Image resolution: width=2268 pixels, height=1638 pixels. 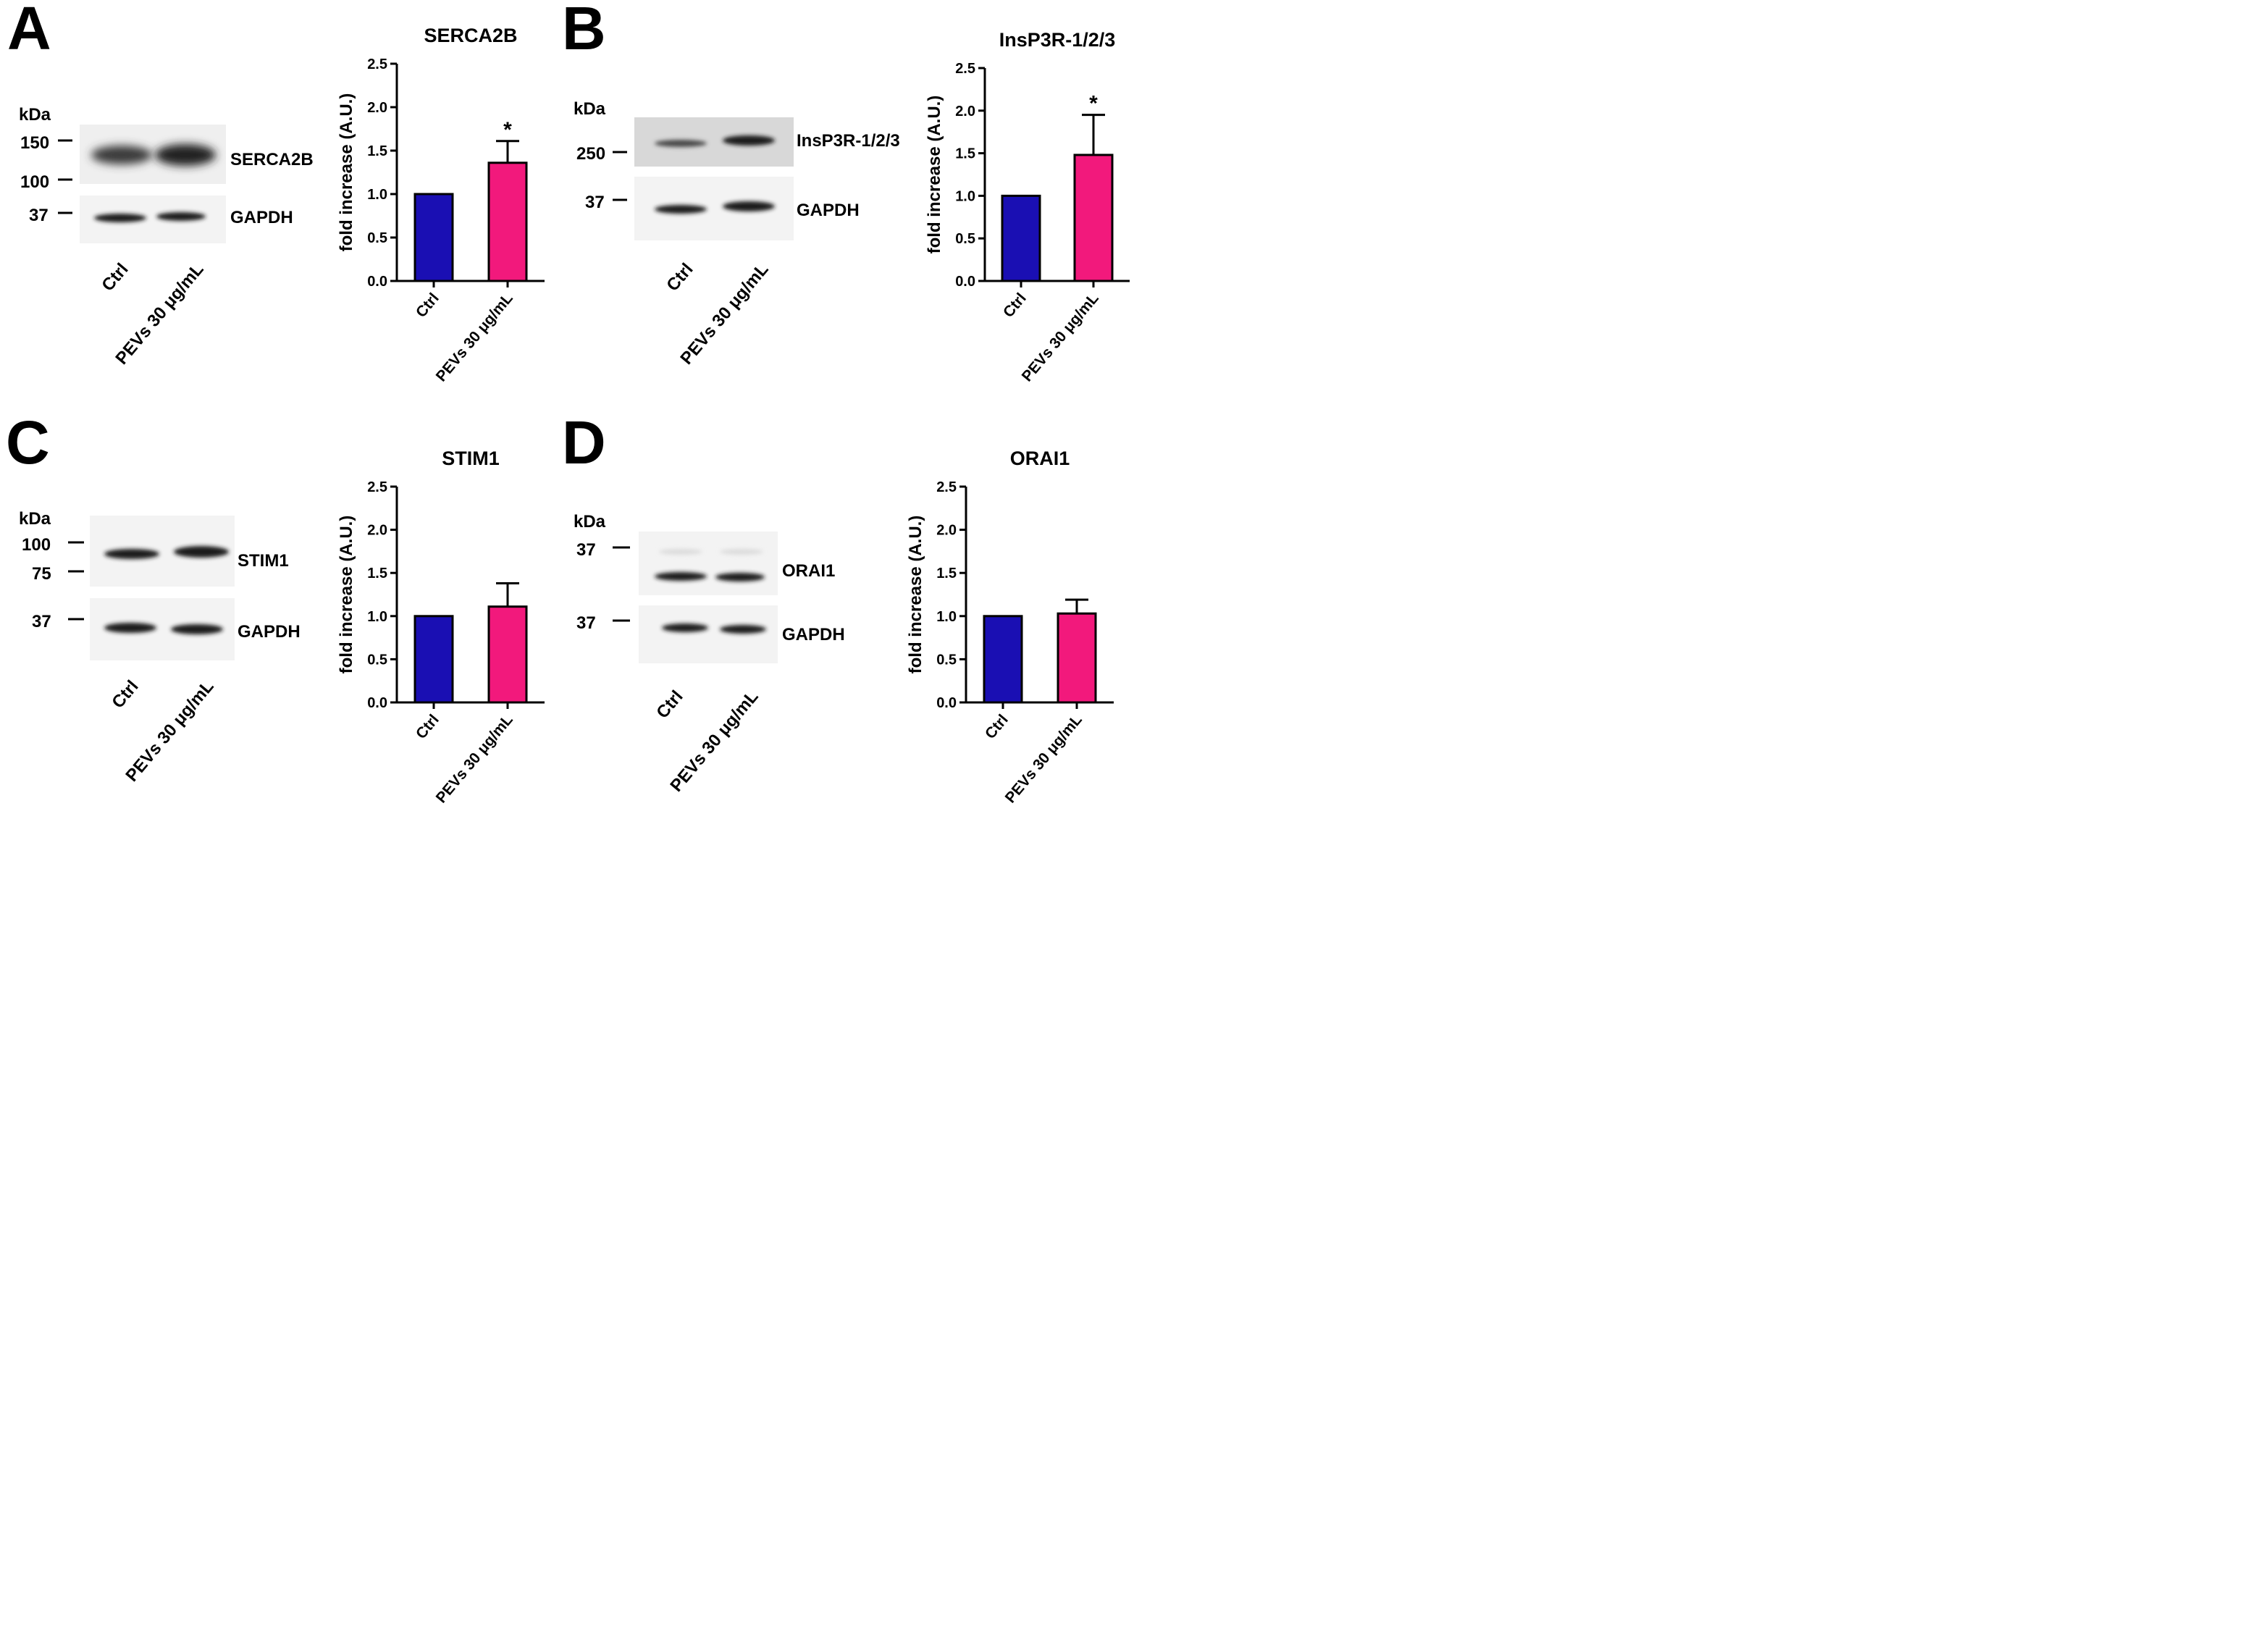 I want to click on marker-label: 250, so click(x=590, y=154).